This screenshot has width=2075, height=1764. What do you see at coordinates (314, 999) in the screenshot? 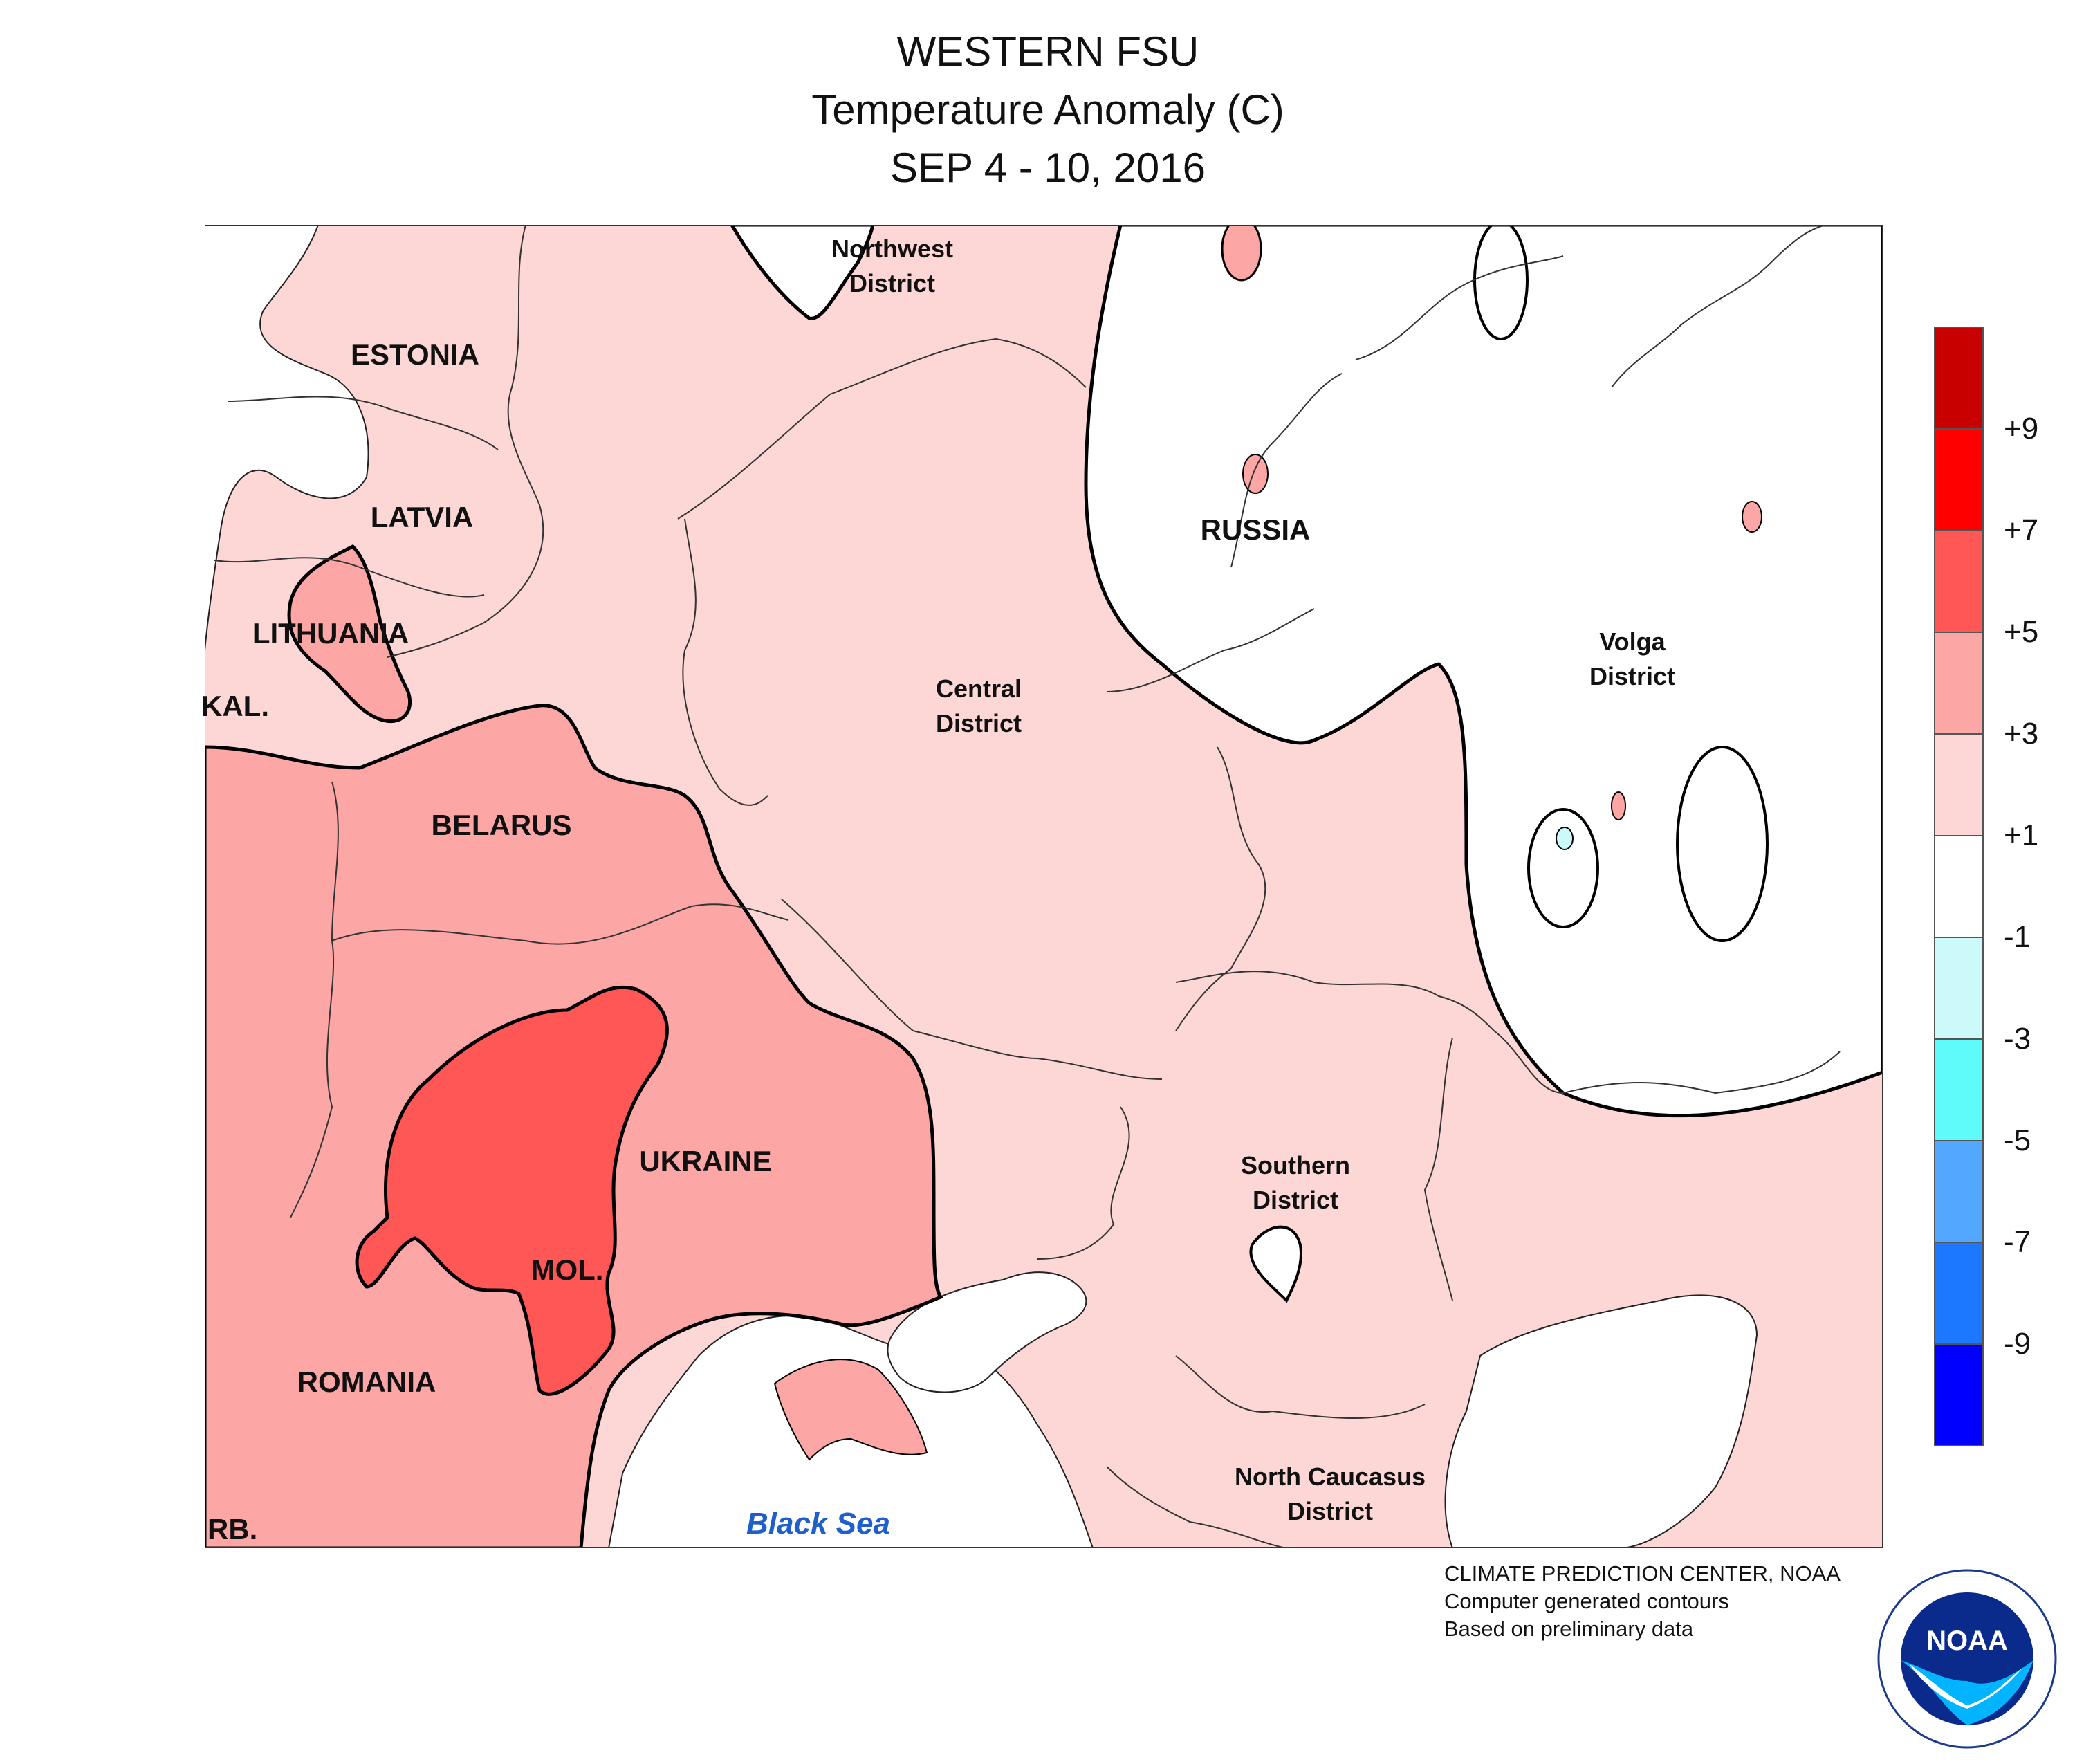
I see `border-belarus-poland` at bounding box center [314, 999].